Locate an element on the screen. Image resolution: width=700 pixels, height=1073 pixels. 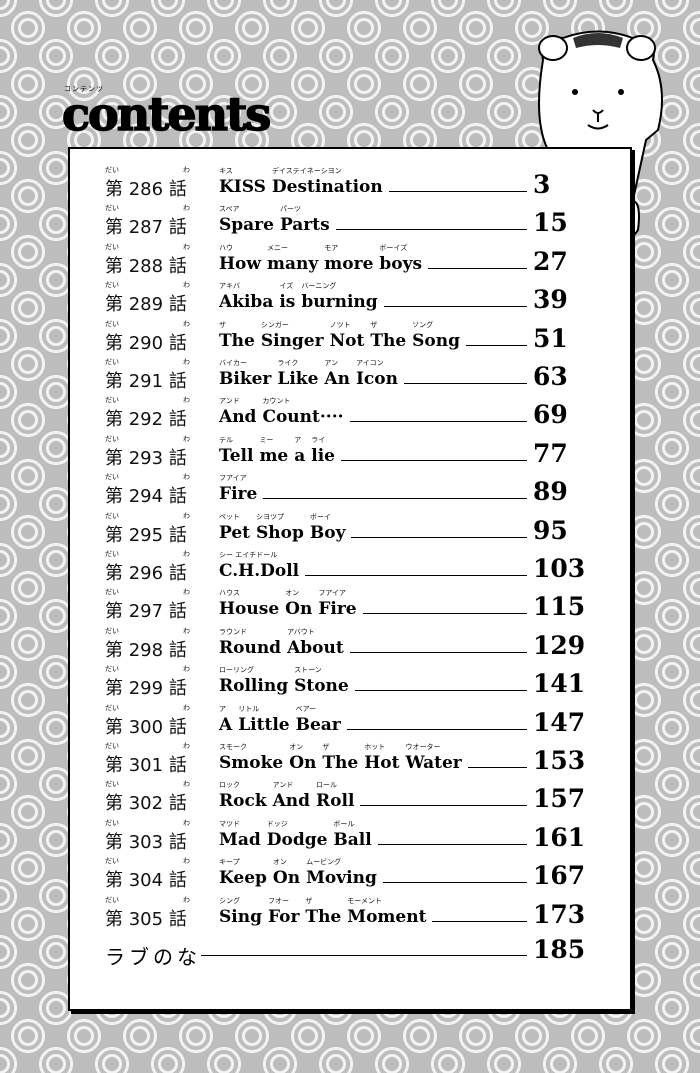
chapter-title: バイカー Biker ライク Like アン An アイコン Icon is located at coordinates (311, 374).